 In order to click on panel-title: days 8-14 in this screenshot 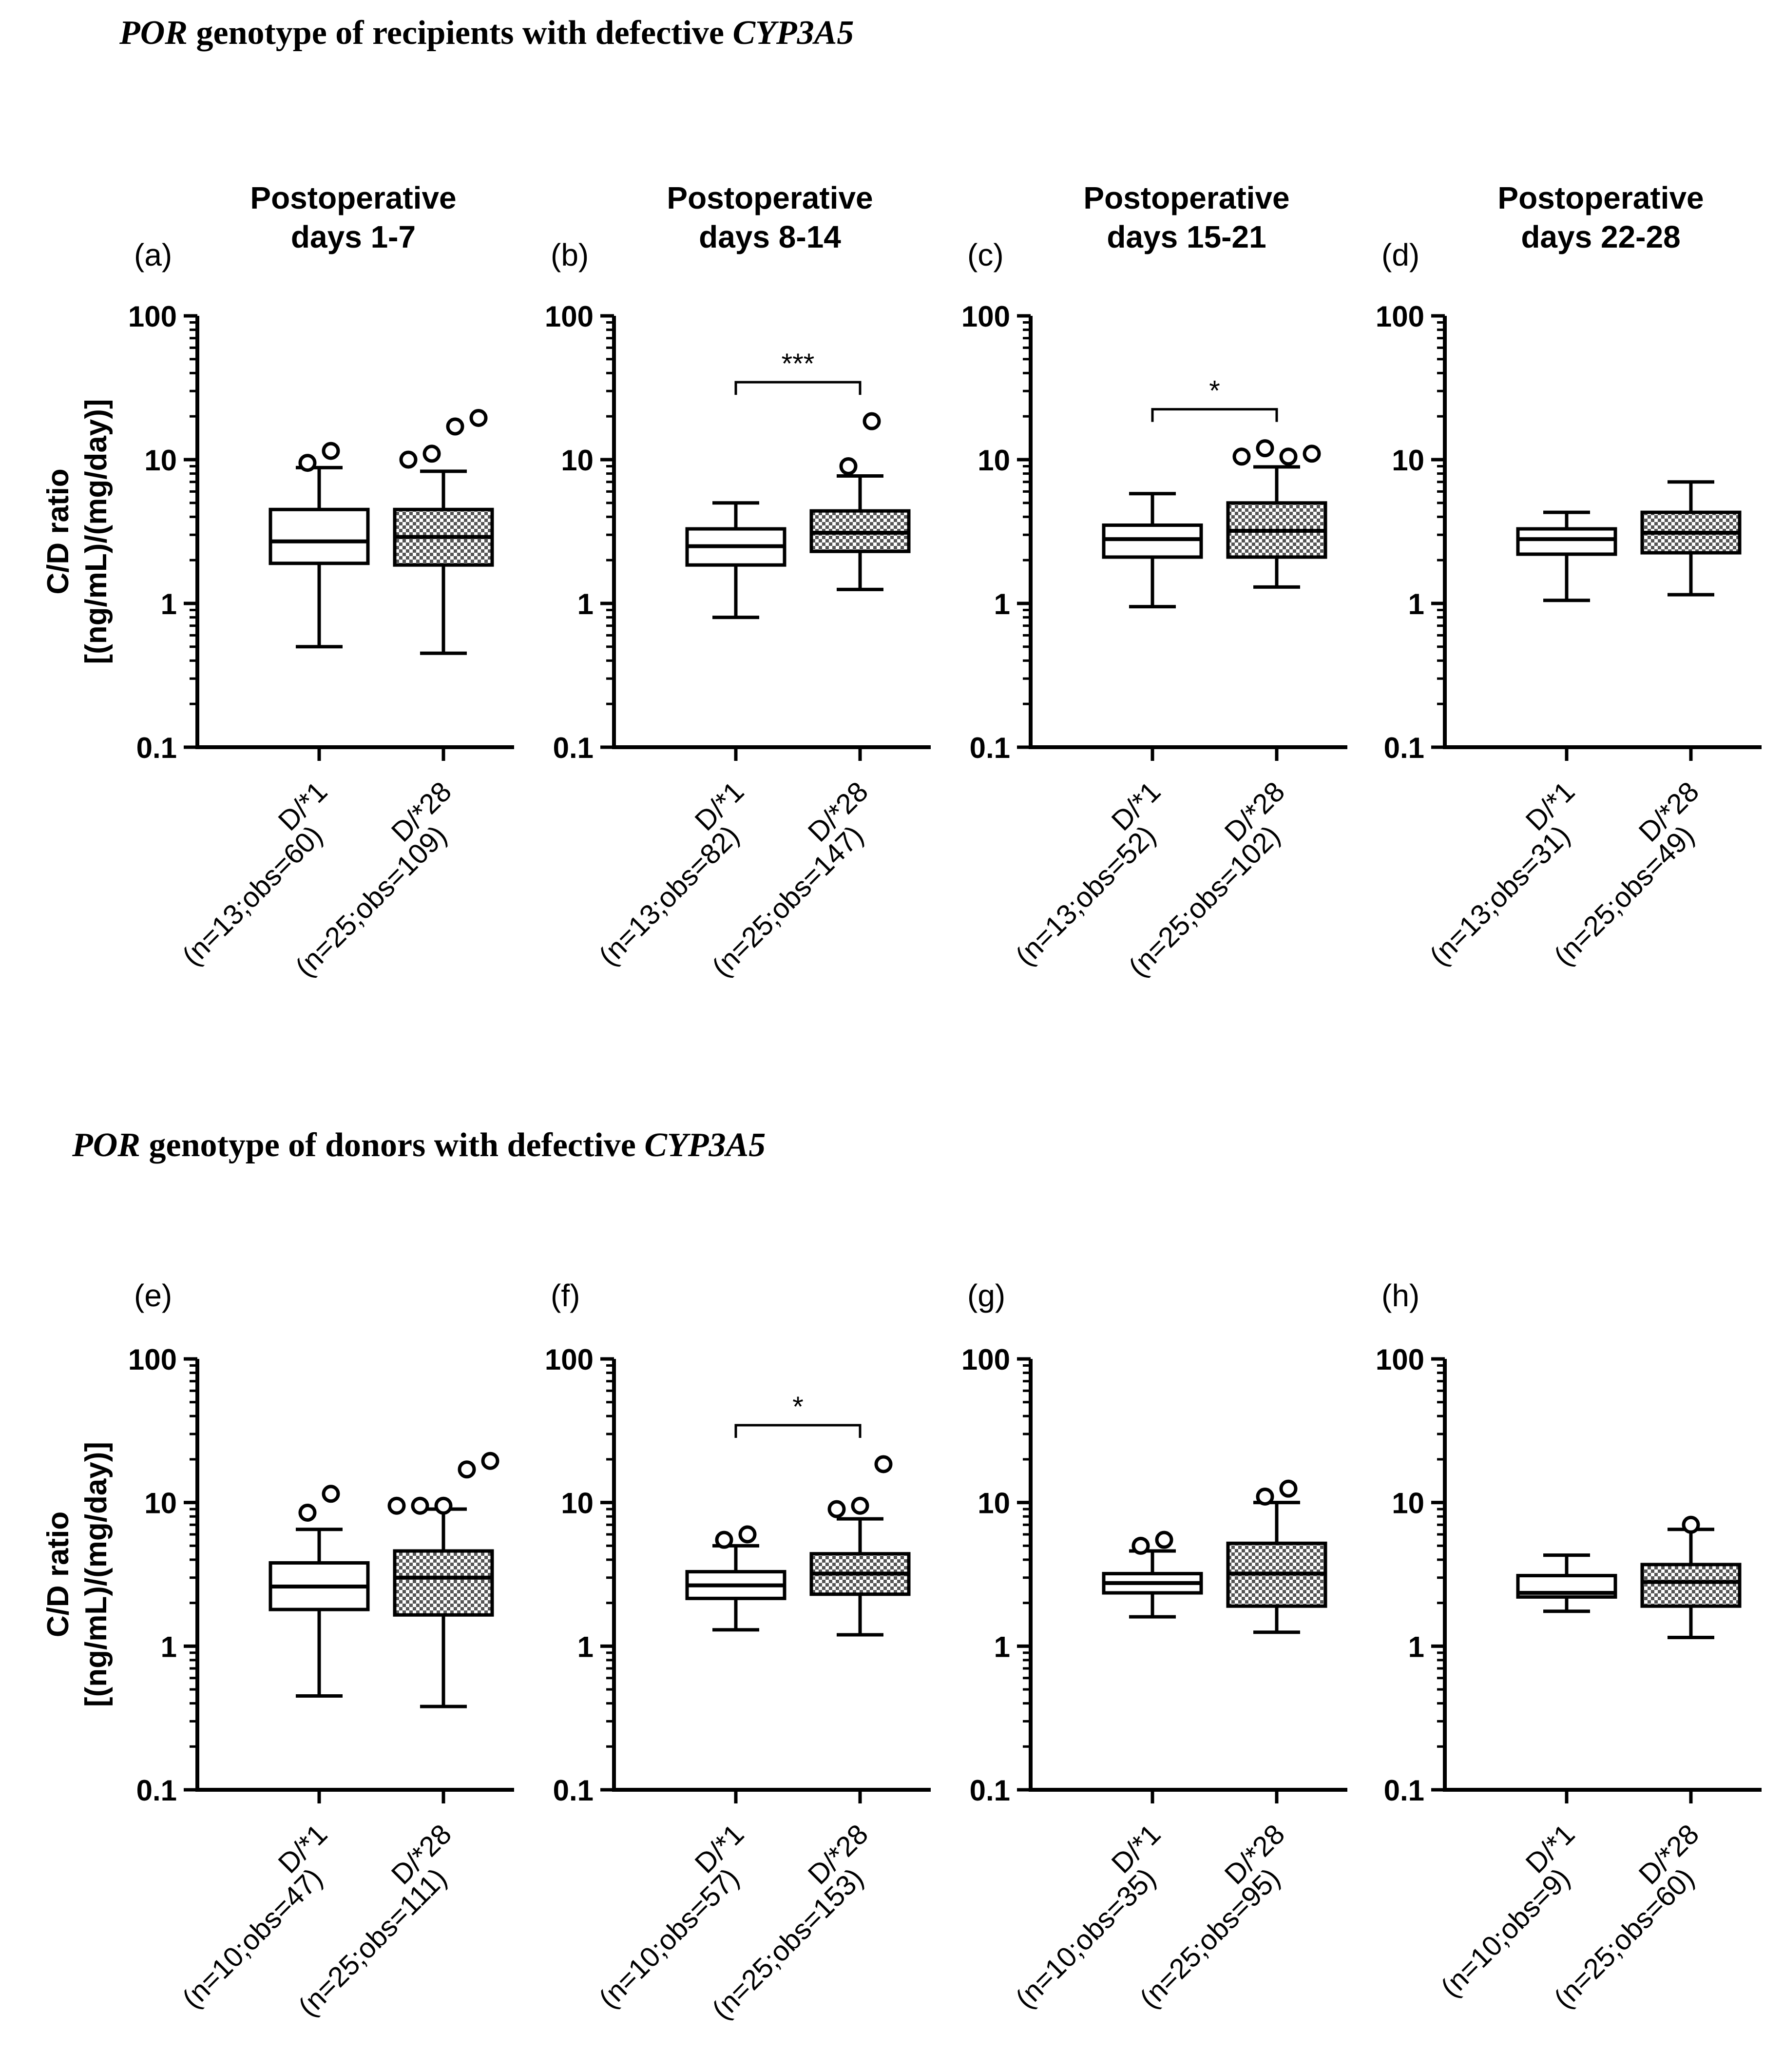, I will do `click(770, 236)`.